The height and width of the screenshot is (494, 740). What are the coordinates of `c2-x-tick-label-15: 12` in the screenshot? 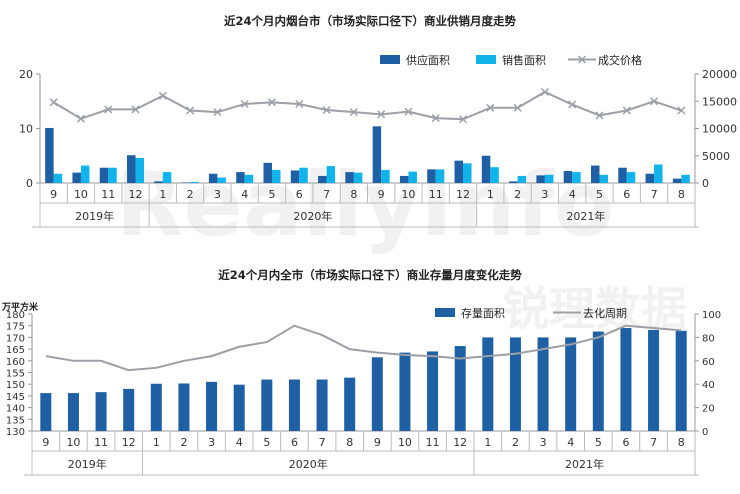 It's located at (460, 442).